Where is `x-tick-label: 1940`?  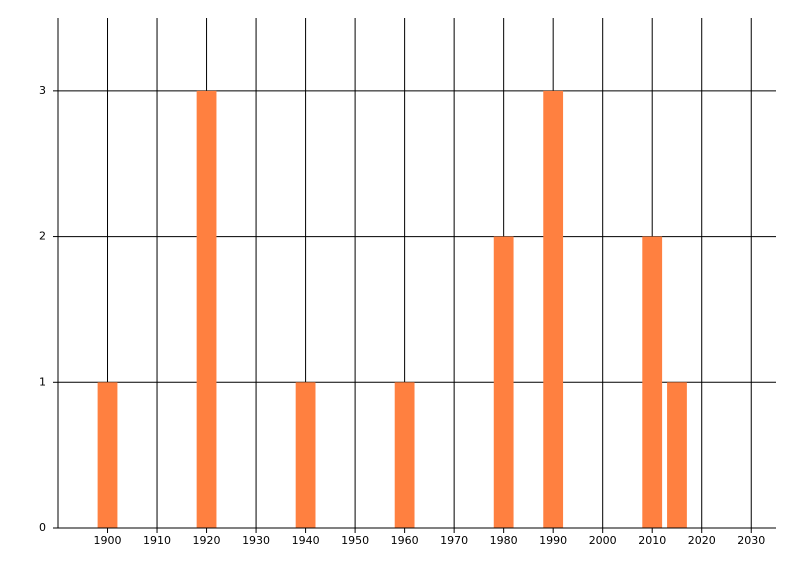
x-tick-label: 1940 is located at coordinates (306, 540).